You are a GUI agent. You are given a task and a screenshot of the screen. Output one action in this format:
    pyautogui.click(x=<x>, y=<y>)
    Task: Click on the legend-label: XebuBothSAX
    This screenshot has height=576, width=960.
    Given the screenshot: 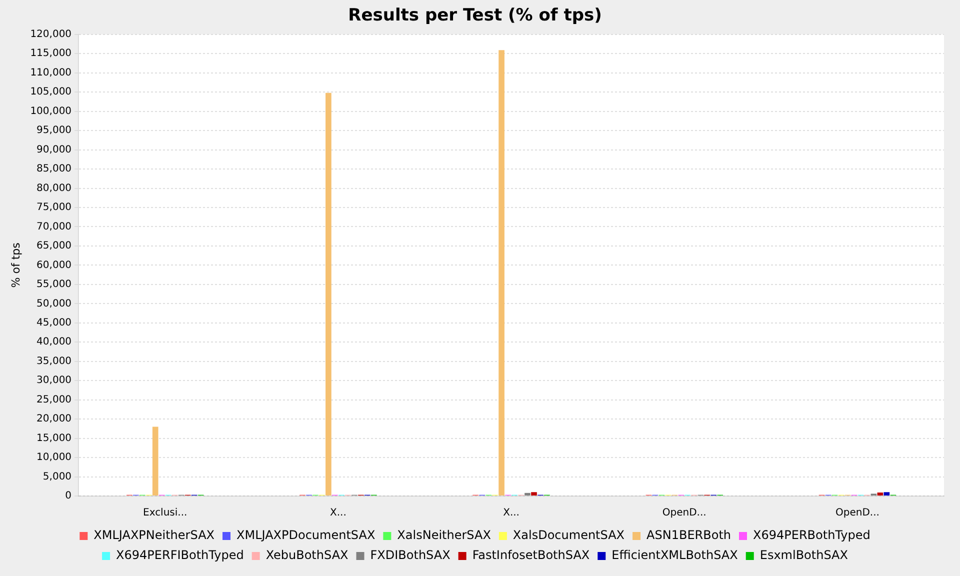 What is the action you would take?
    pyautogui.click(x=307, y=555)
    